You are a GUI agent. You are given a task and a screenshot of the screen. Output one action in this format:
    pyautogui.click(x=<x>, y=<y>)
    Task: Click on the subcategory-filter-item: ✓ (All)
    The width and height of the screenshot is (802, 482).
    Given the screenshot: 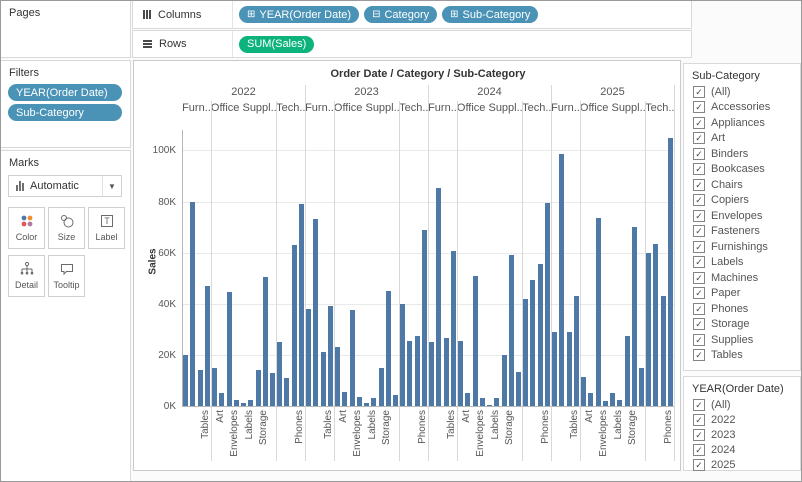 What is the action you would take?
    pyautogui.click(x=742, y=92)
    